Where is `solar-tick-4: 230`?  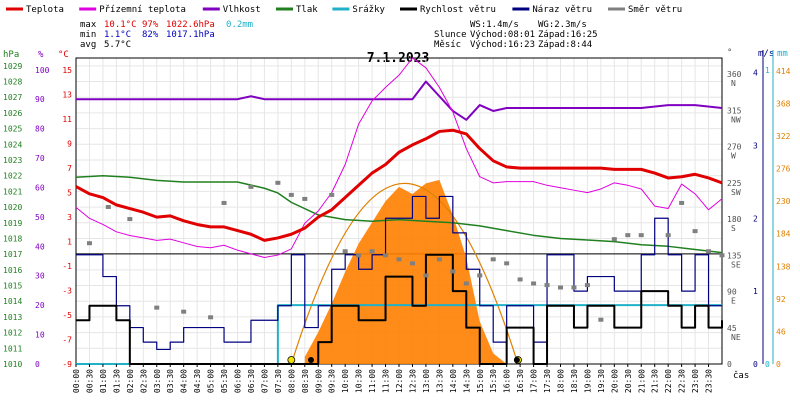 solar-tick-4: 230 is located at coordinates (783, 201).